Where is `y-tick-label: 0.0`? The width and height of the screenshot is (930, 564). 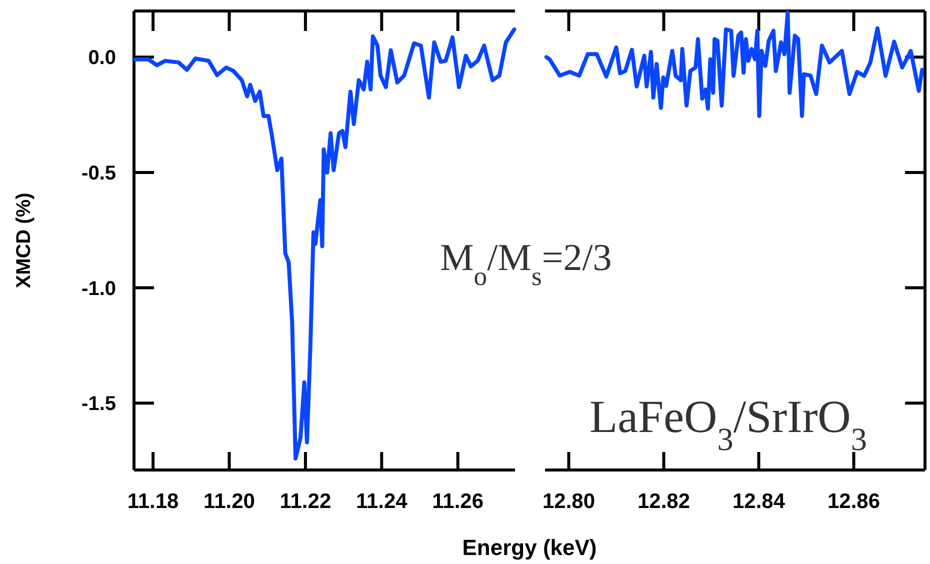
y-tick-label: 0.0 is located at coordinates (102, 58).